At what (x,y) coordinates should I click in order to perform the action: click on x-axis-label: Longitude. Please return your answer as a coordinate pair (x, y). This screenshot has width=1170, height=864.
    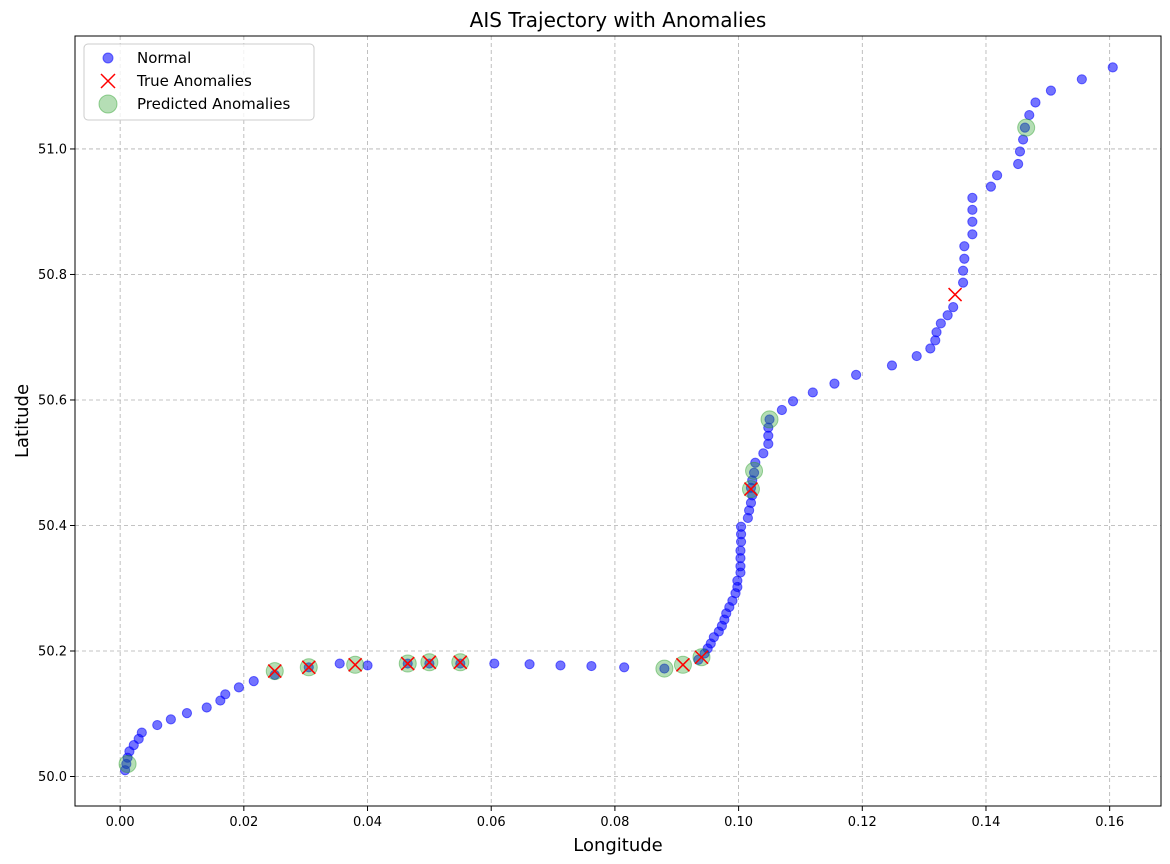
    Looking at the image, I should click on (618, 845).